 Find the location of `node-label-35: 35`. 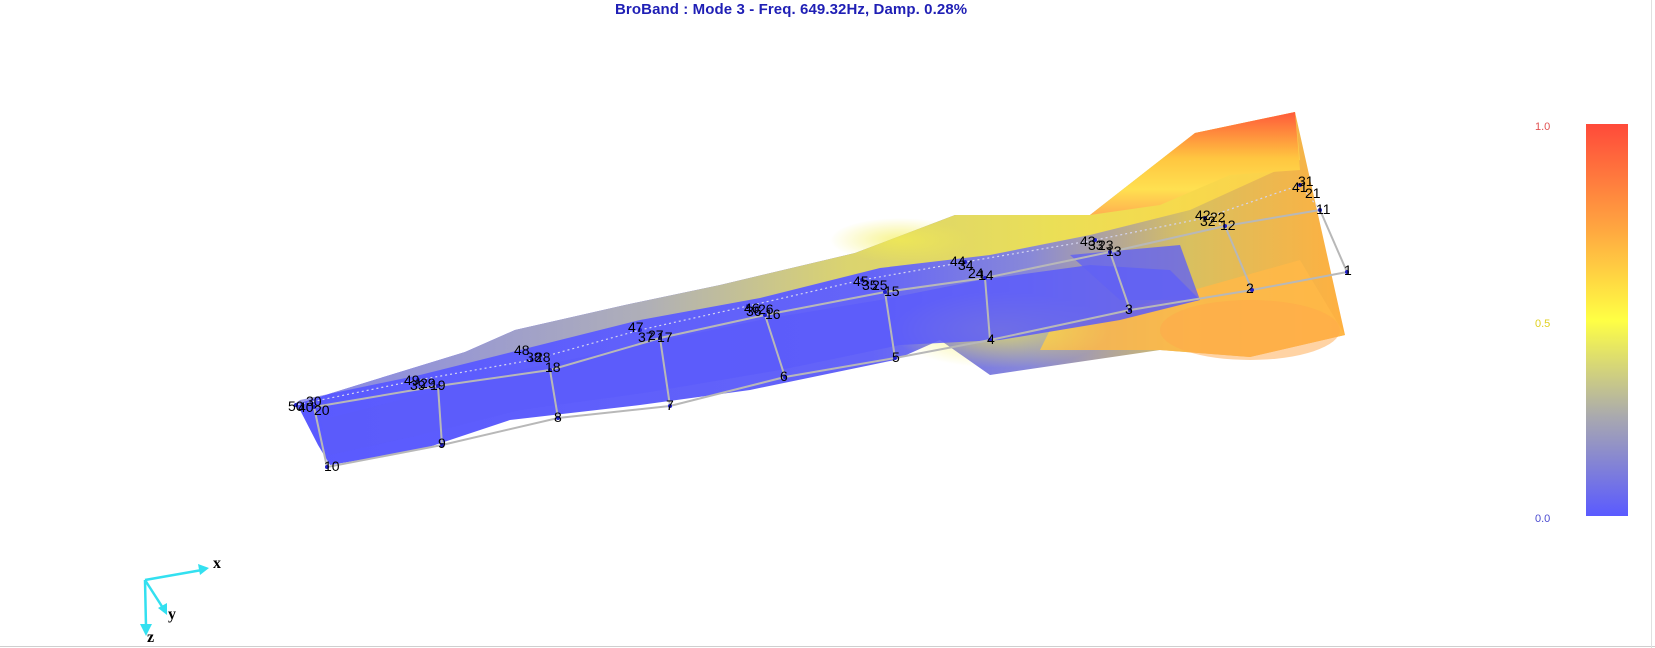

node-label-35: 35 is located at coordinates (870, 285).